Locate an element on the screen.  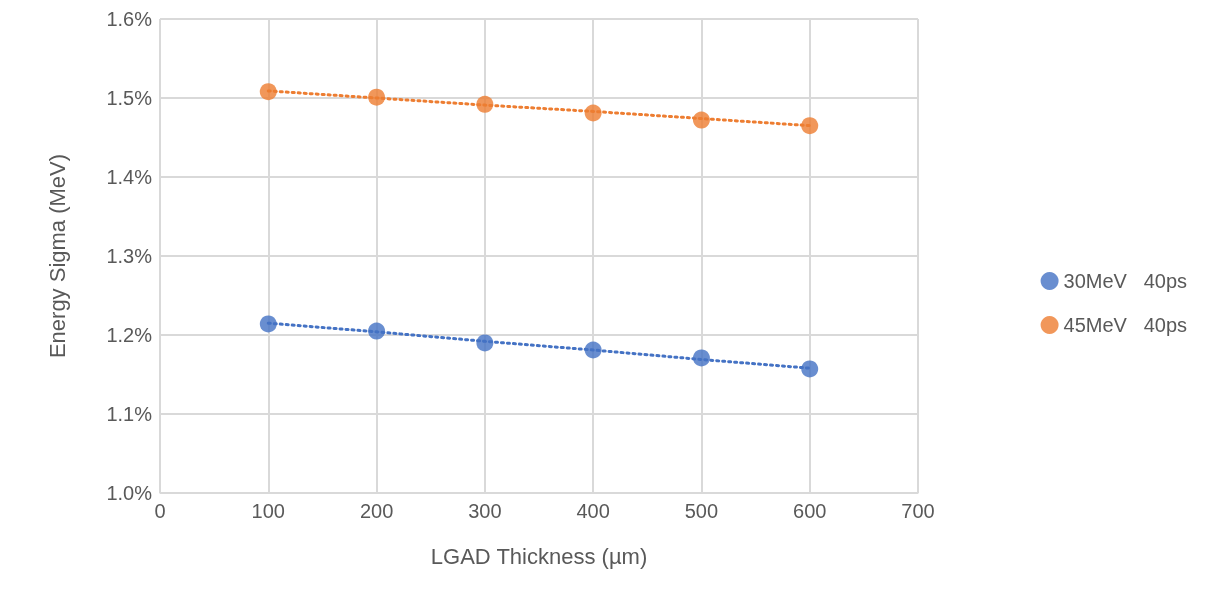
y-tick-label: 1.3% is located at coordinates (129, 256).